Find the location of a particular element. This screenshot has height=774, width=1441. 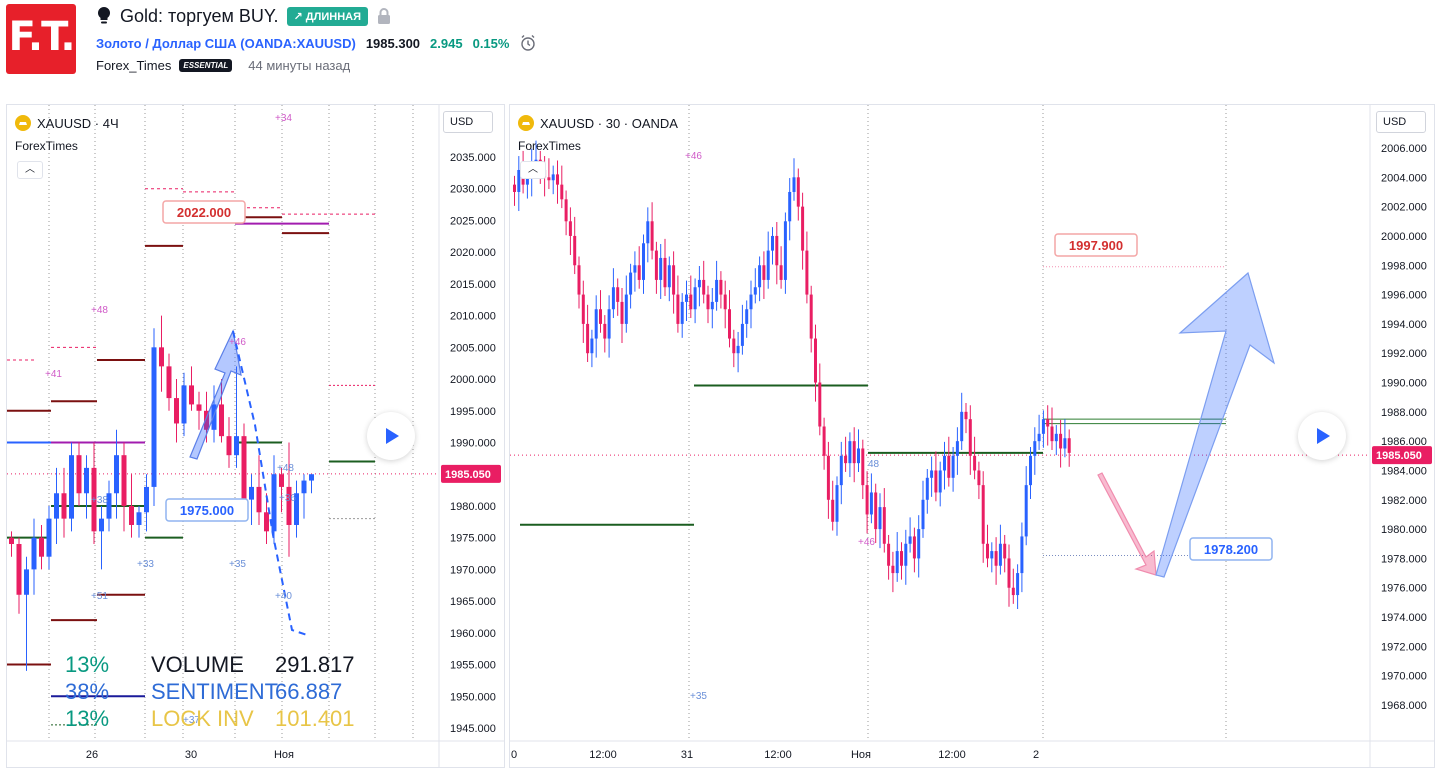

play-icon is located at coordinates (392, 436).